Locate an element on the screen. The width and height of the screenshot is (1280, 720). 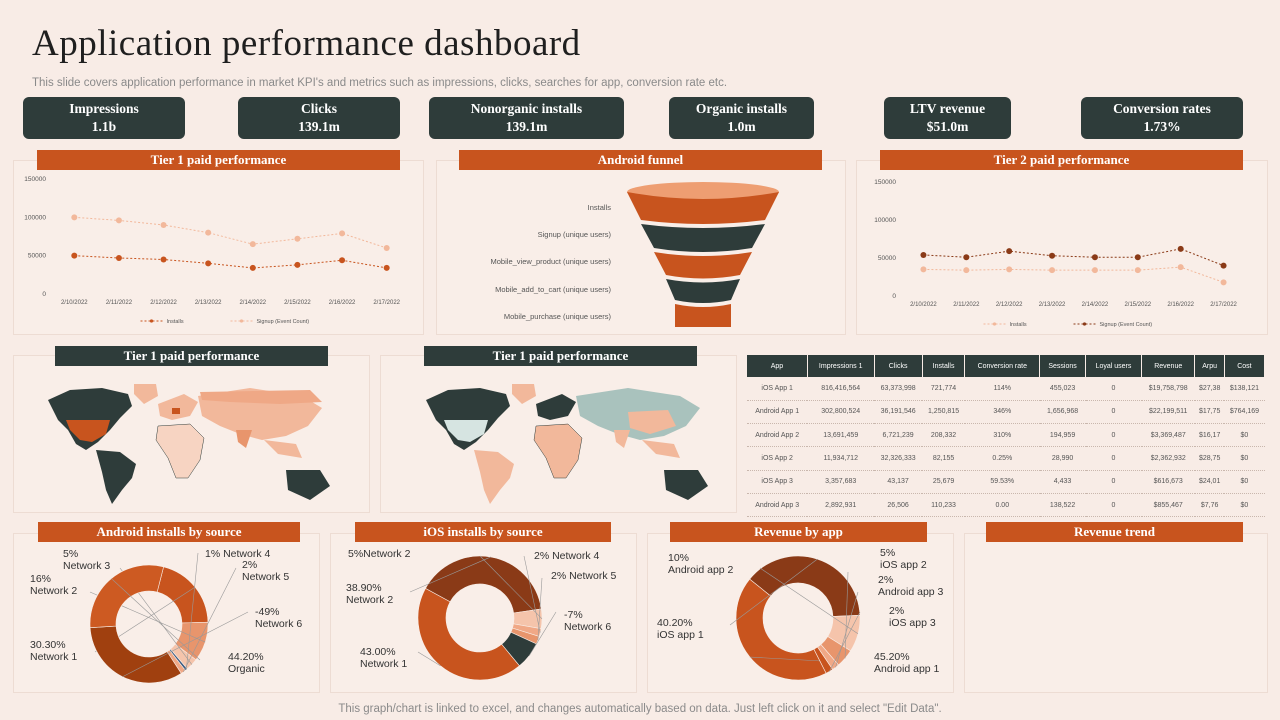
slice-label: iOS app 2 is located at coordinates (903, 565).